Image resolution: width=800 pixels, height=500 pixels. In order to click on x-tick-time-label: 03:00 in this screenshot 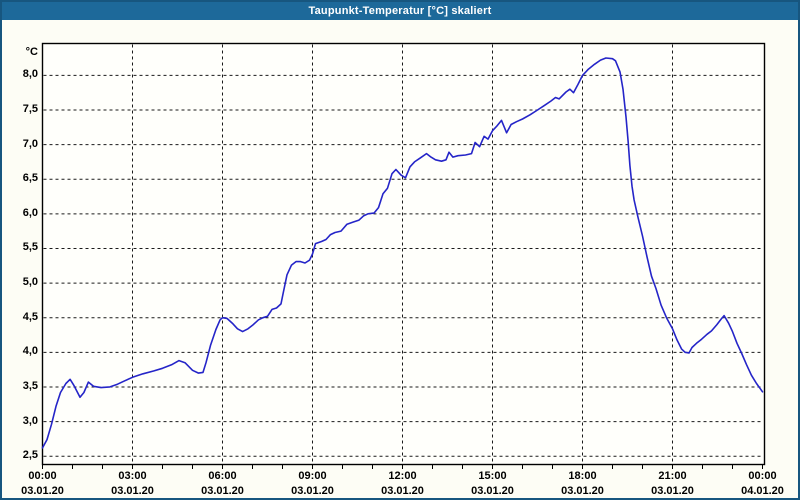, I will do `click(132, 475)`.